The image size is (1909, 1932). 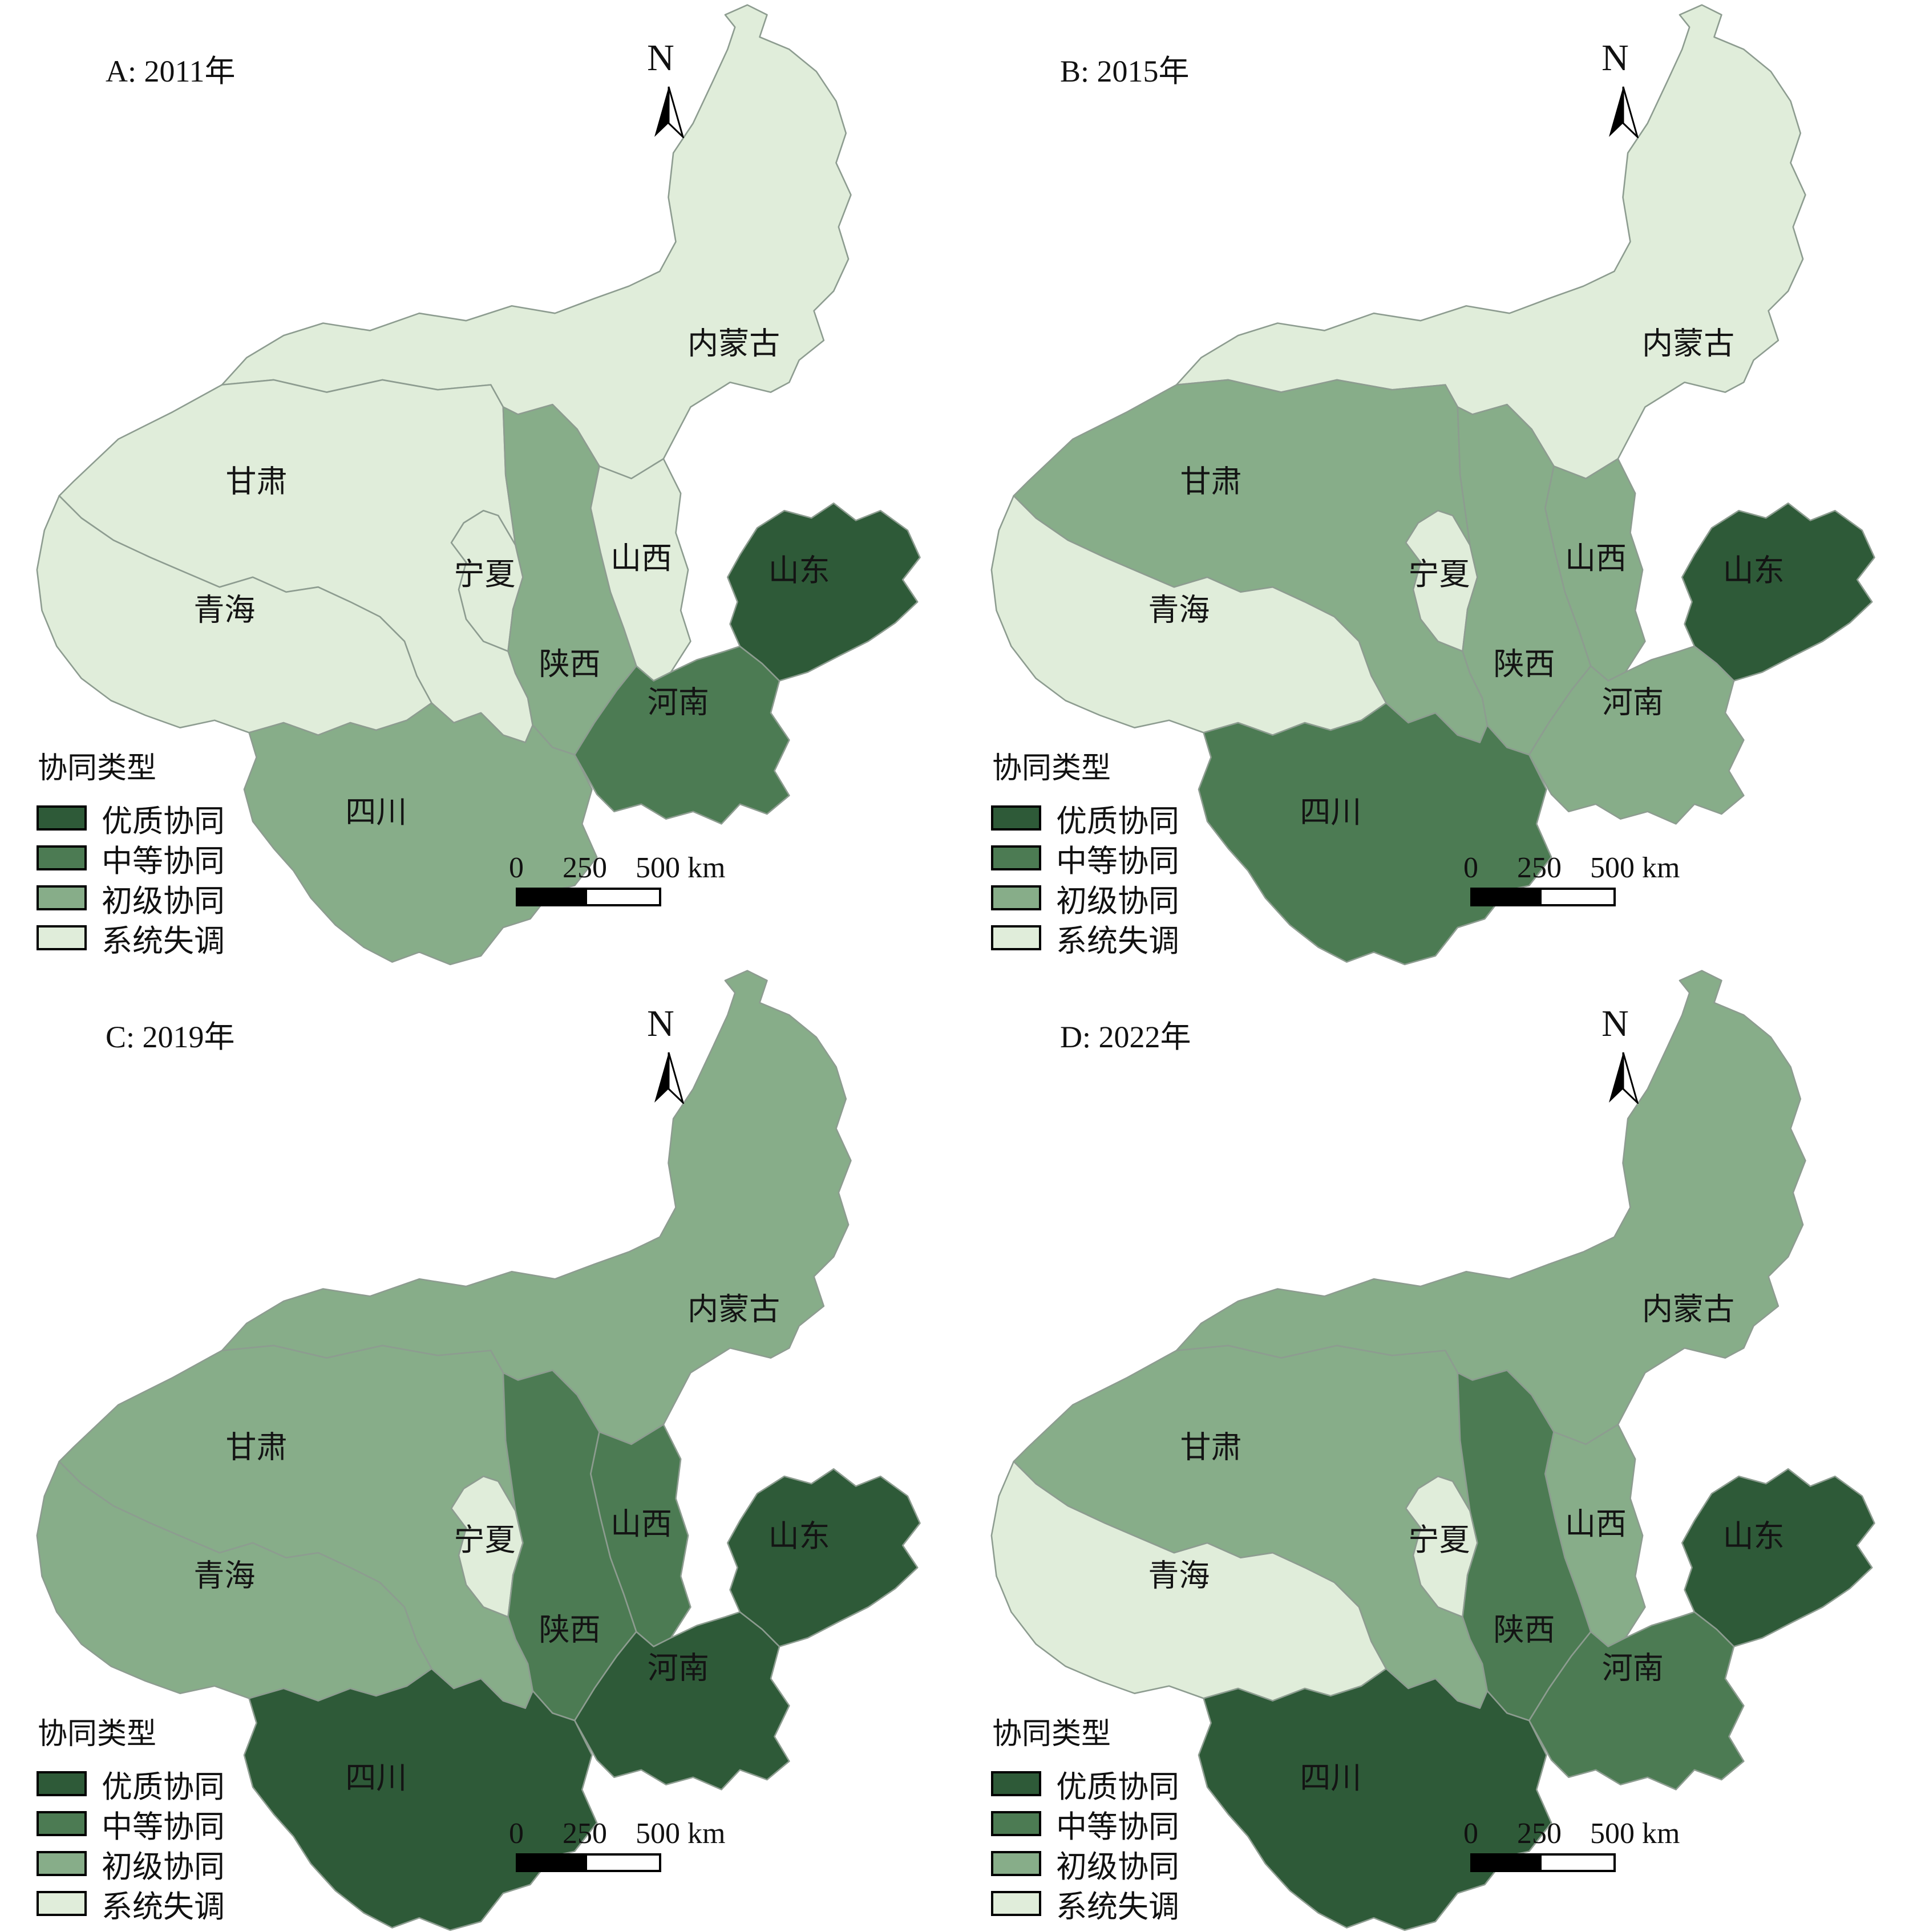 I want to click on panel-title-d: D: 2022年, so click(x=1125, y=1037).